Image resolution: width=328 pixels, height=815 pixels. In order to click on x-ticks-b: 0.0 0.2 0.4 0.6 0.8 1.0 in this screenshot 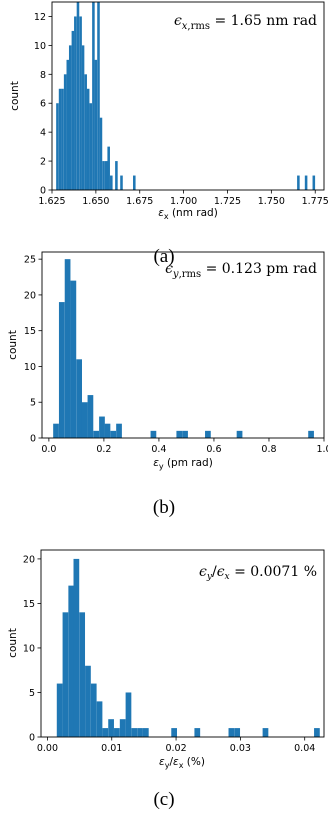, I will do `click(184, 446)`.